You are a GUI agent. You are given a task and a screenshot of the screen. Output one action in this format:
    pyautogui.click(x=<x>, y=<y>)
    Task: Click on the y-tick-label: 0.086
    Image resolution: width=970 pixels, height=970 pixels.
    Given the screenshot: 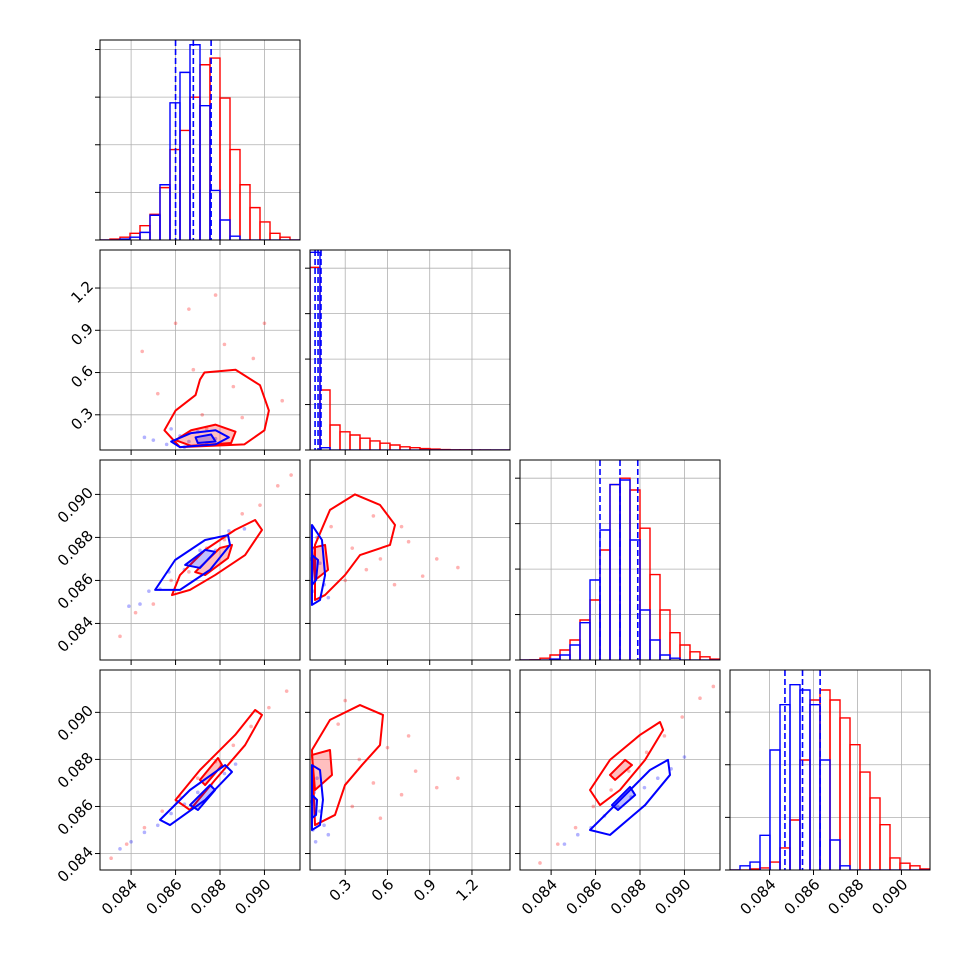 What is the action you would take?
    pyautogui.click(x=75, y=817)
    